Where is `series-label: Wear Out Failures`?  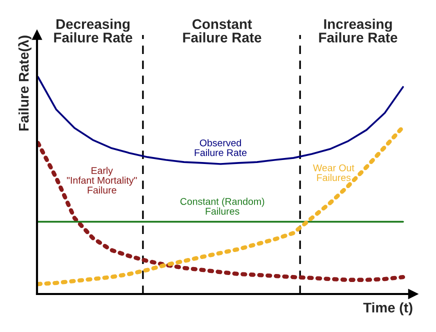 series-label: Wear Out Failures is located at coordinates (333, 173).